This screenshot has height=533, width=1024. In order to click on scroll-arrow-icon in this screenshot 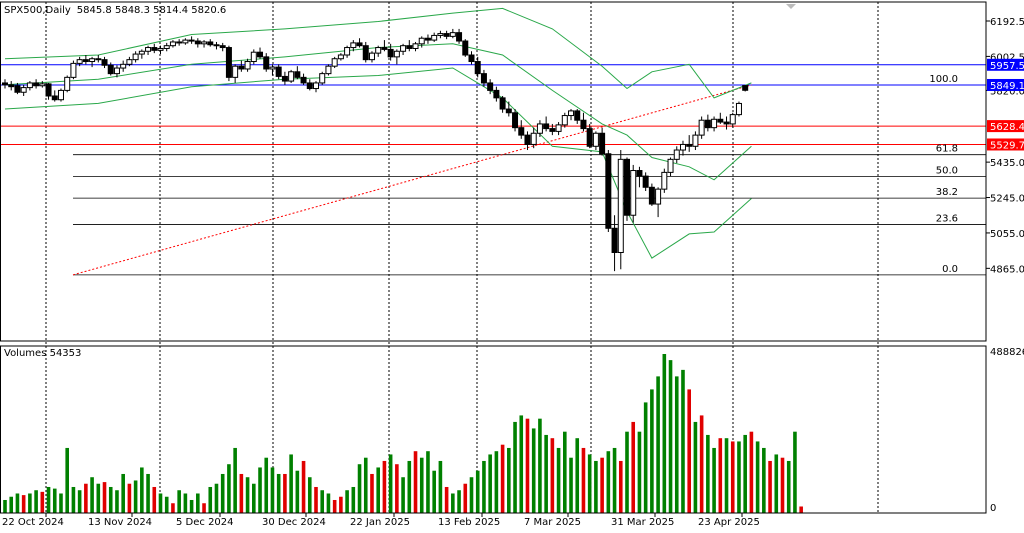, I will do `click(791, 6)`.